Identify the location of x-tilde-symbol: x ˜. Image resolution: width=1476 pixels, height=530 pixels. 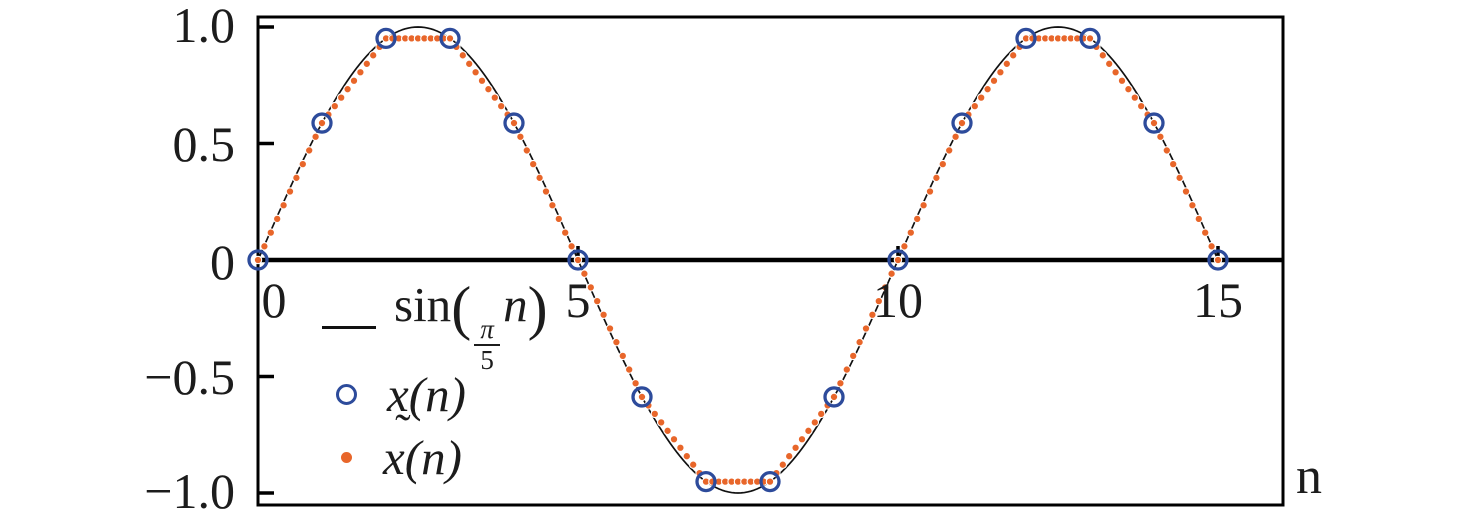
(397, 445).